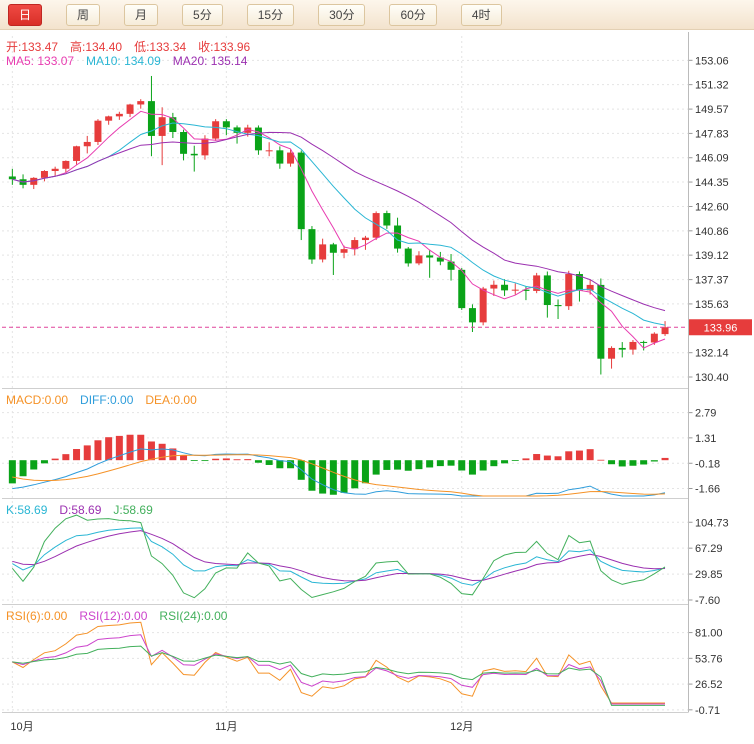 The width and height of the screenshot is (754, 744). What do you see at coordinates (709, 575) in the screenshot?
I see `y-tick-label: 29.85` at bounding box center [709, 575].